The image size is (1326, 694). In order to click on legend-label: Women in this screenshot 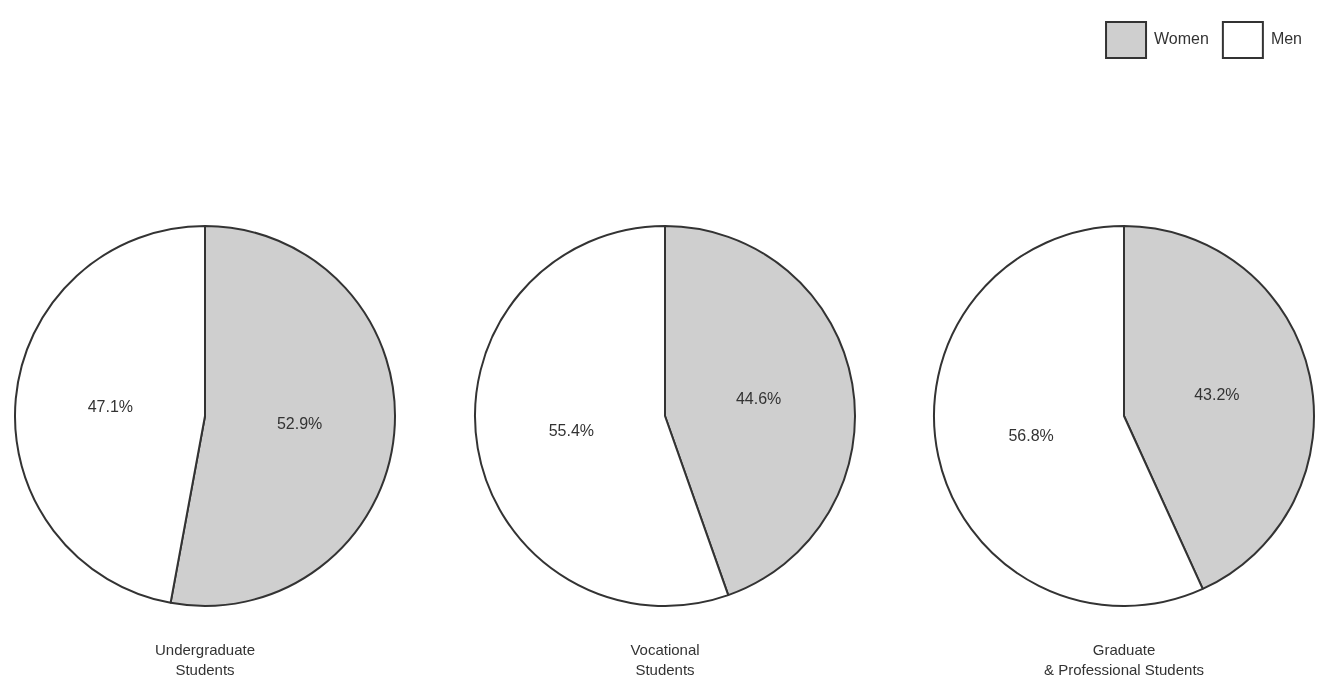, I will do `click(1181, 39)`.